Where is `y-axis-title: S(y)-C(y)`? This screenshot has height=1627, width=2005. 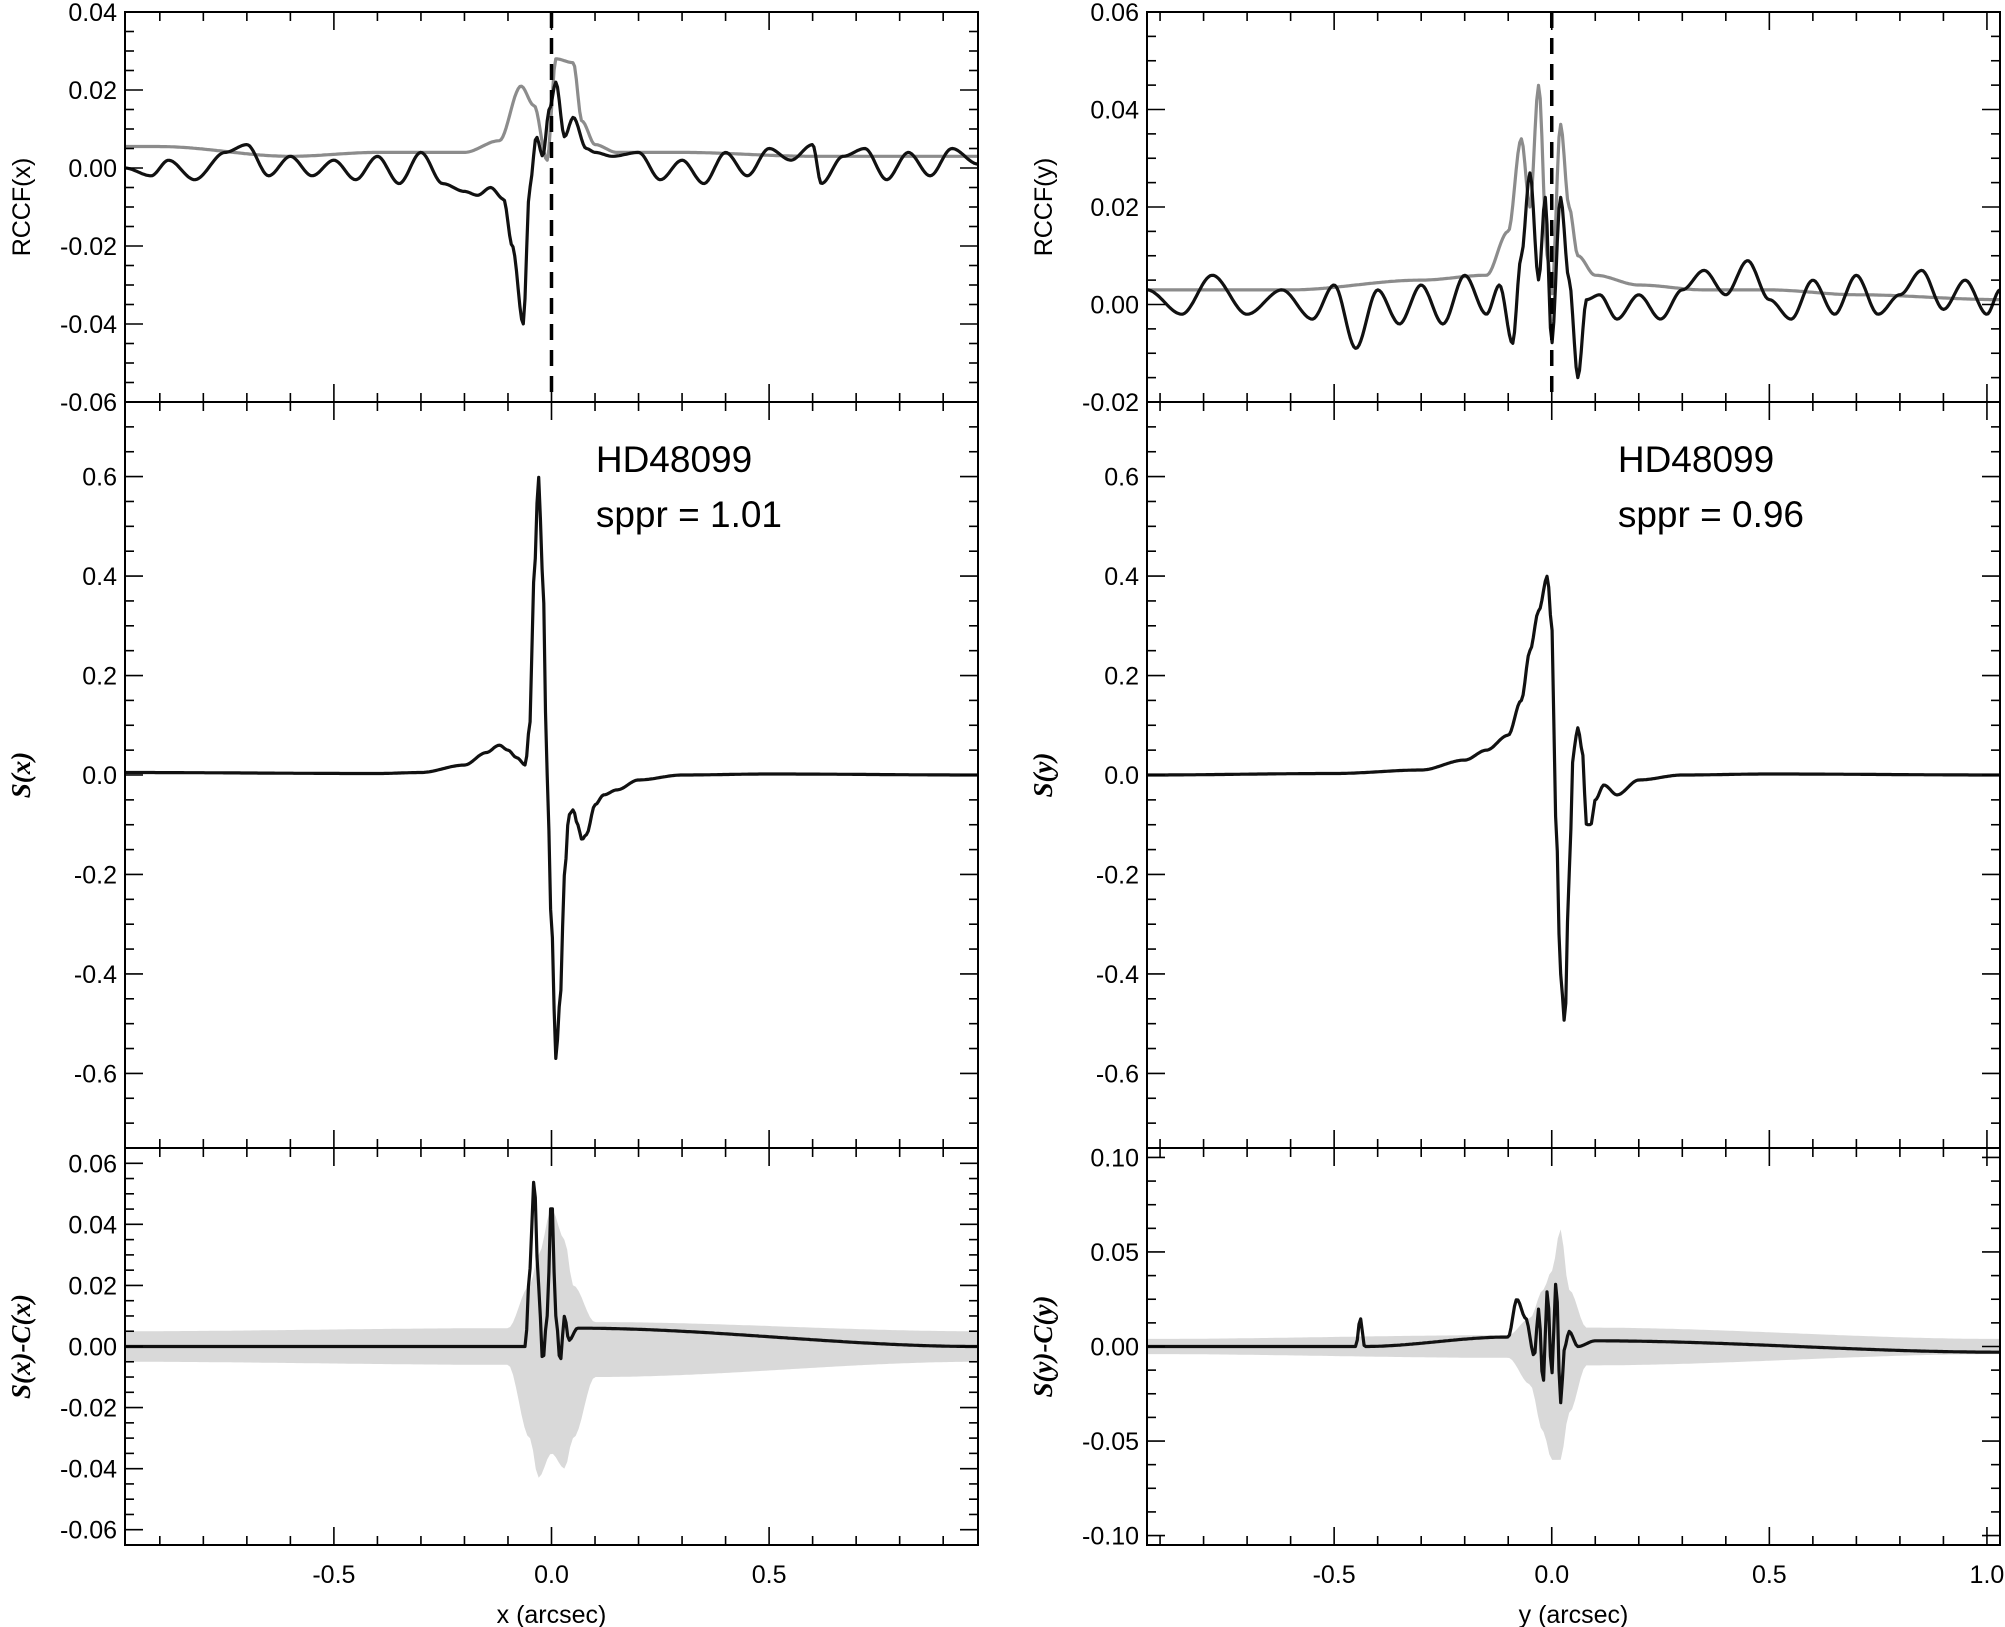 y-axis-title: S(y)-C(y) is located at coordinates (1043, 1347).